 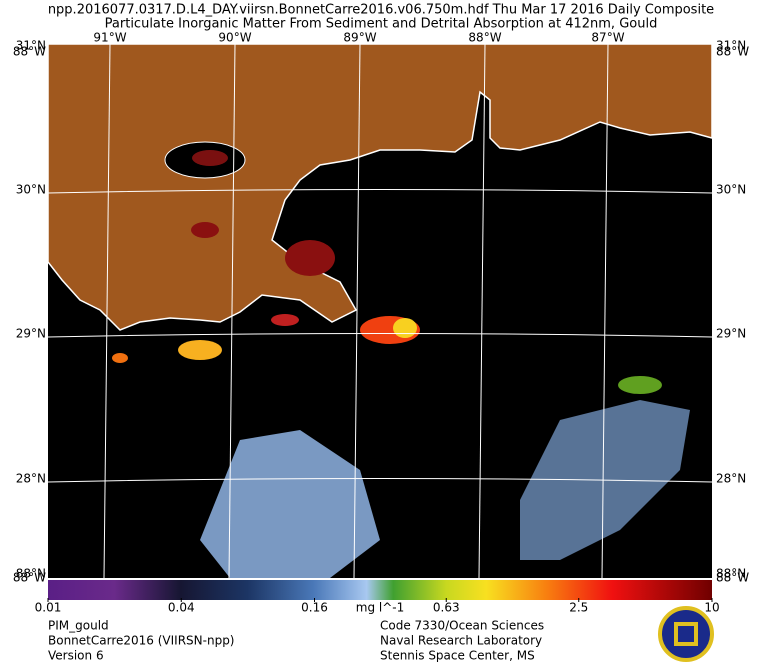 What do you see at coordinates (78, 626) in the screenshot?
I see `footer-left: PIM_gould` at bounding box center [78, 626].